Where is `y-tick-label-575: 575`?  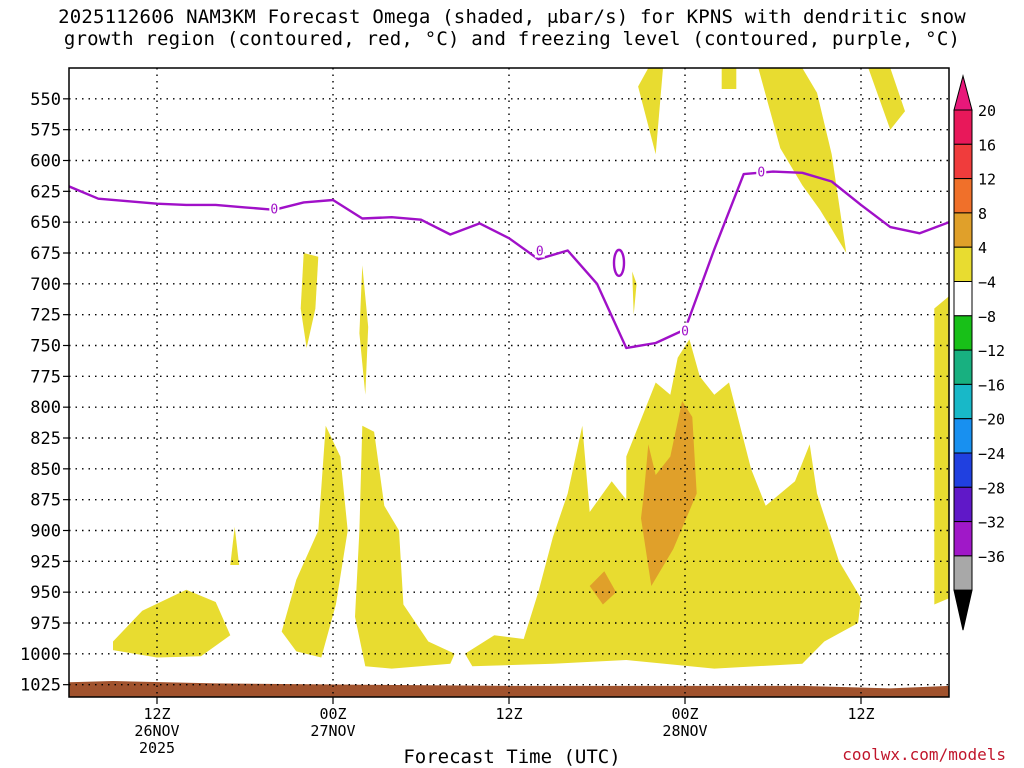
y-tick-label-575: 575 is located at coordinates (45, 131).